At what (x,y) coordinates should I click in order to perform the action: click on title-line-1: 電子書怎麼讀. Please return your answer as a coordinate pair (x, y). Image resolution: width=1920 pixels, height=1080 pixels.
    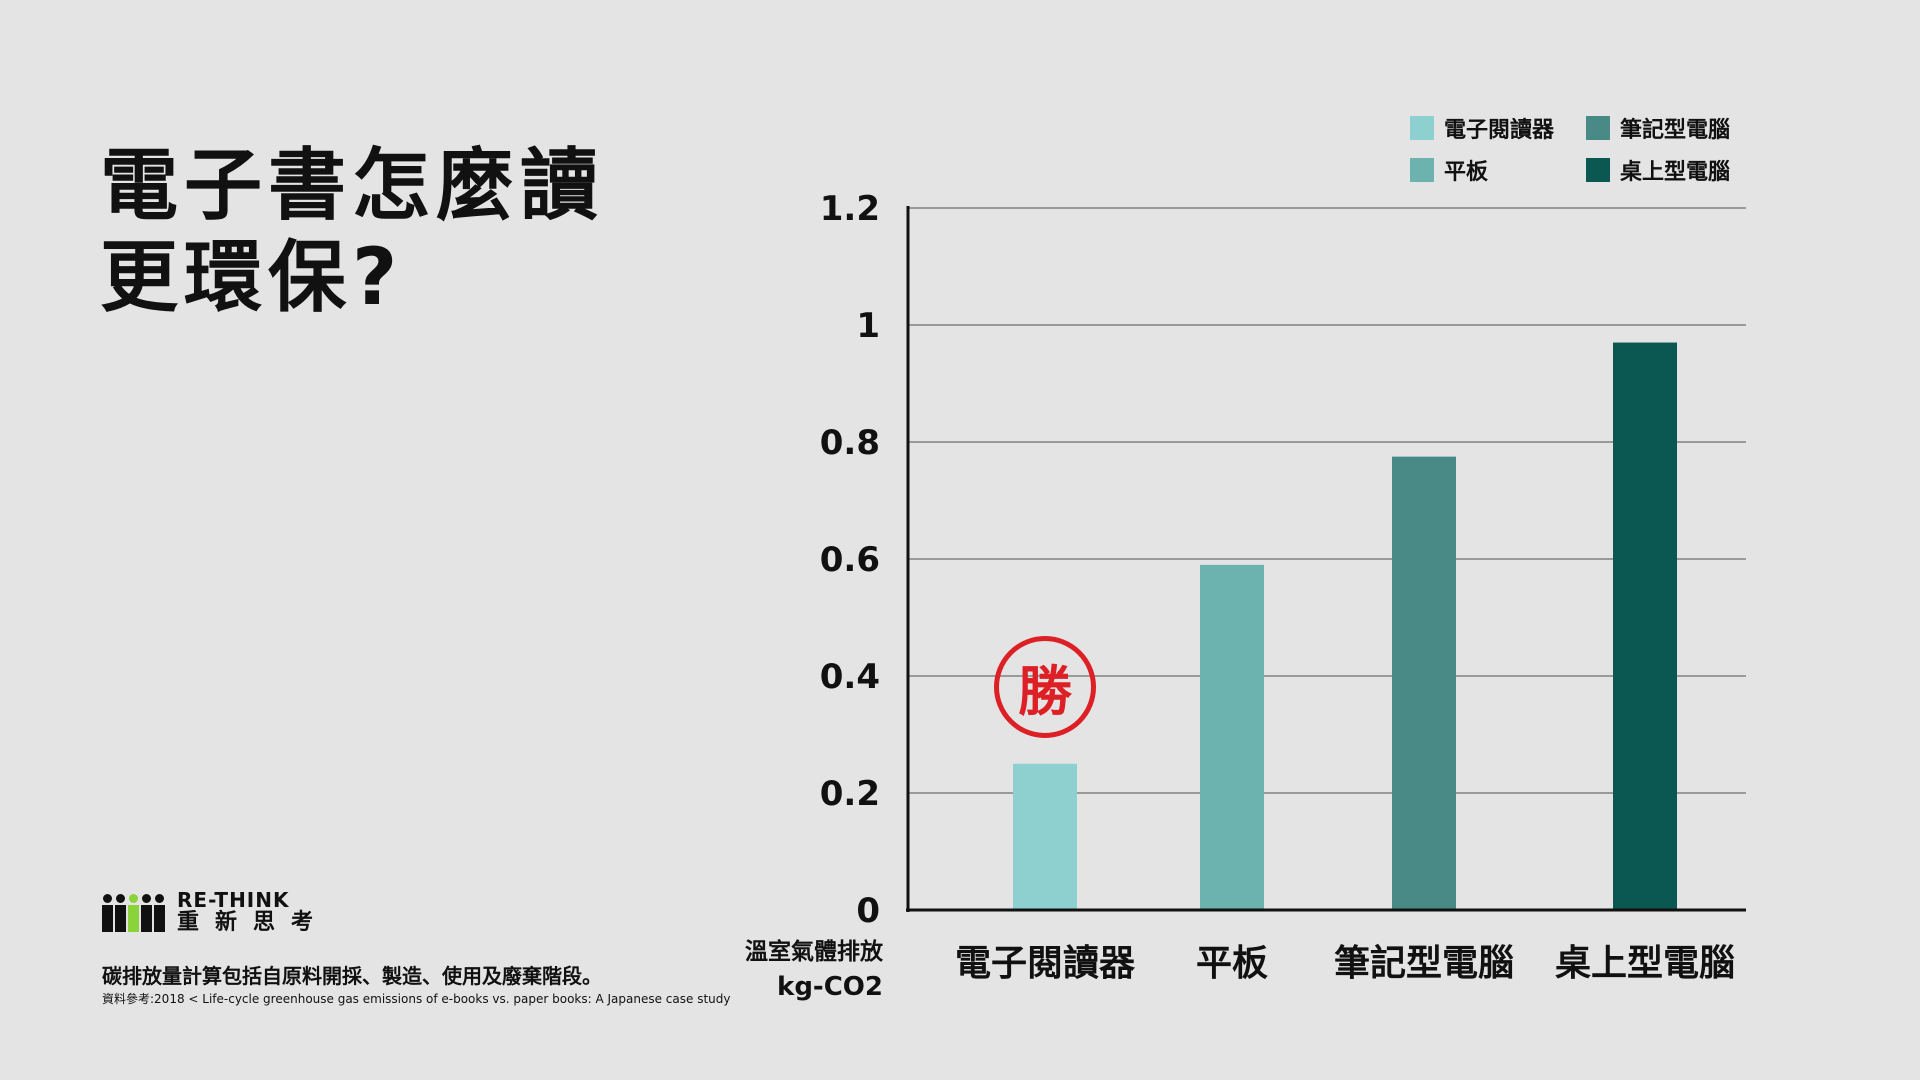
    Looking at the image, I should click on (352, 186).